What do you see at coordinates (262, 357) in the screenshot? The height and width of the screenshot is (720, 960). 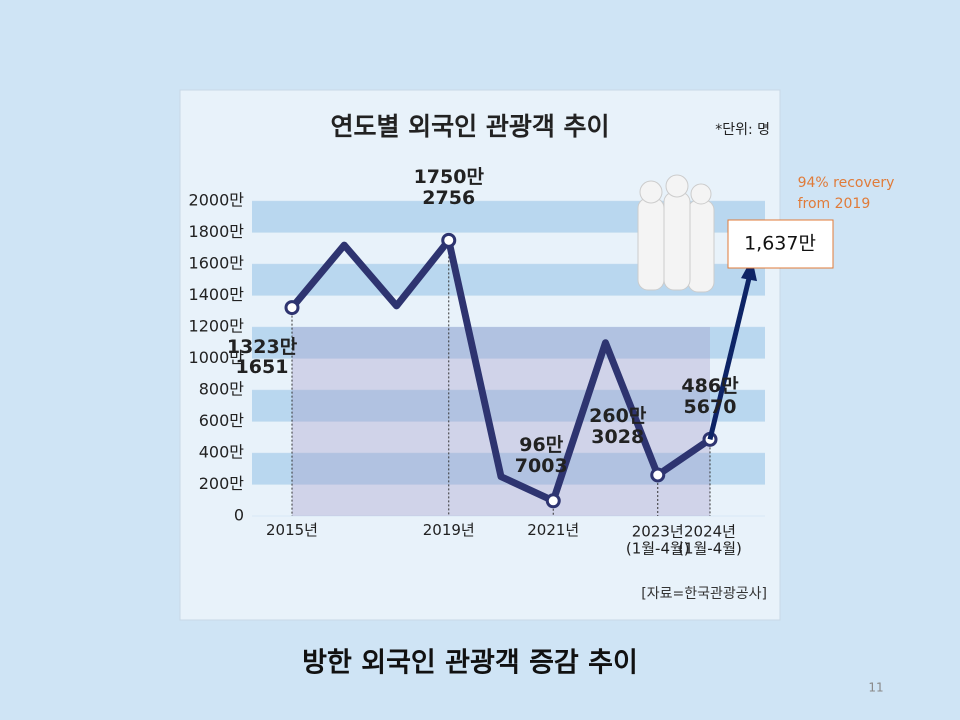 I see `value-label: 1323만 1651` at bounding box center [262, 357].